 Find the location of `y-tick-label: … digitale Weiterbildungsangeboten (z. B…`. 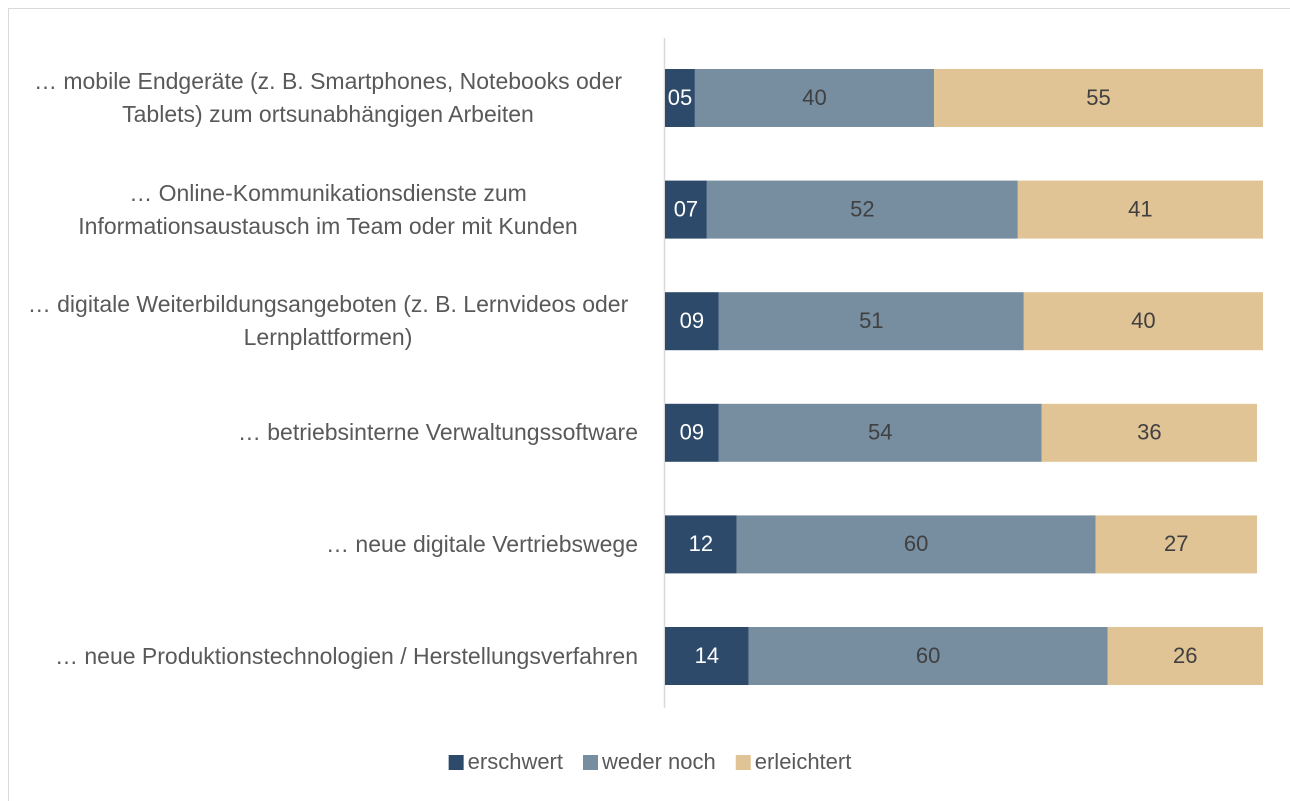

y-tick-label: … digitale Weiterbildungsangeboten (z. B… is located at coordinates (328, 321).